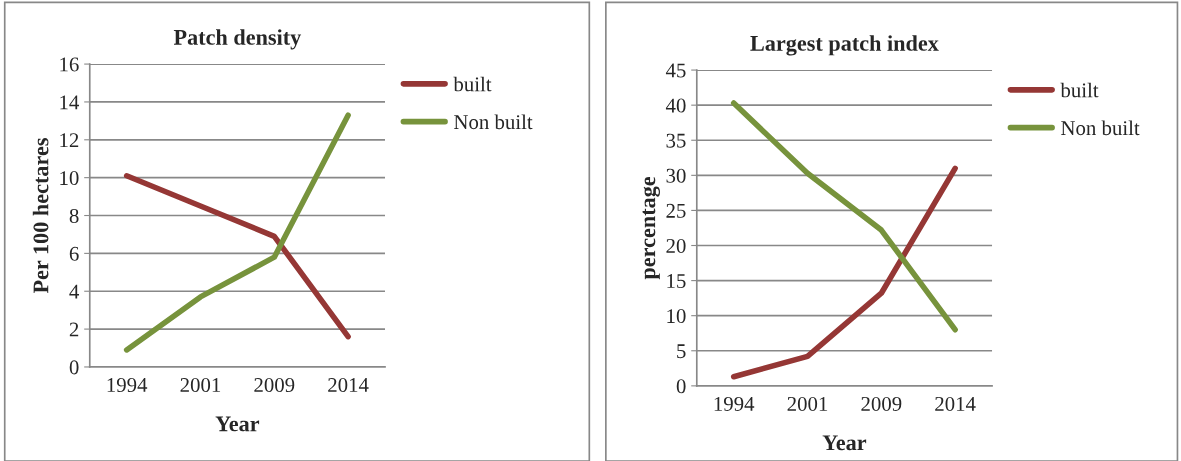 The image size is (1181, 461). Describe the element at coordinates (676, 175) in the screenshot. I see `y-tick-label: 30` at that location.